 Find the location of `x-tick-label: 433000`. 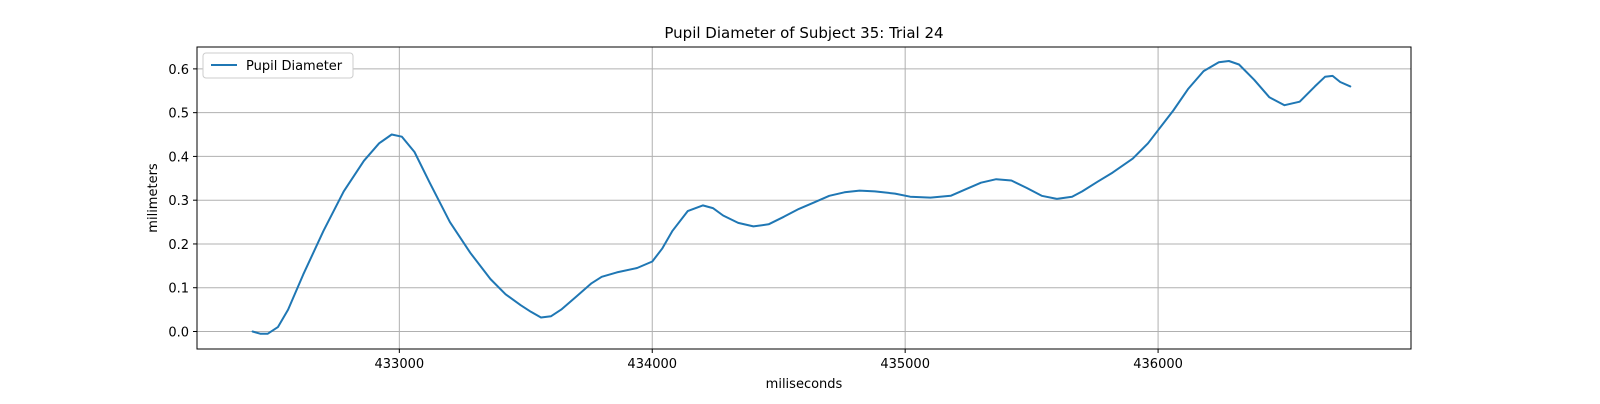

x-tick-label: 433000 is located at coordinates (400, 364).